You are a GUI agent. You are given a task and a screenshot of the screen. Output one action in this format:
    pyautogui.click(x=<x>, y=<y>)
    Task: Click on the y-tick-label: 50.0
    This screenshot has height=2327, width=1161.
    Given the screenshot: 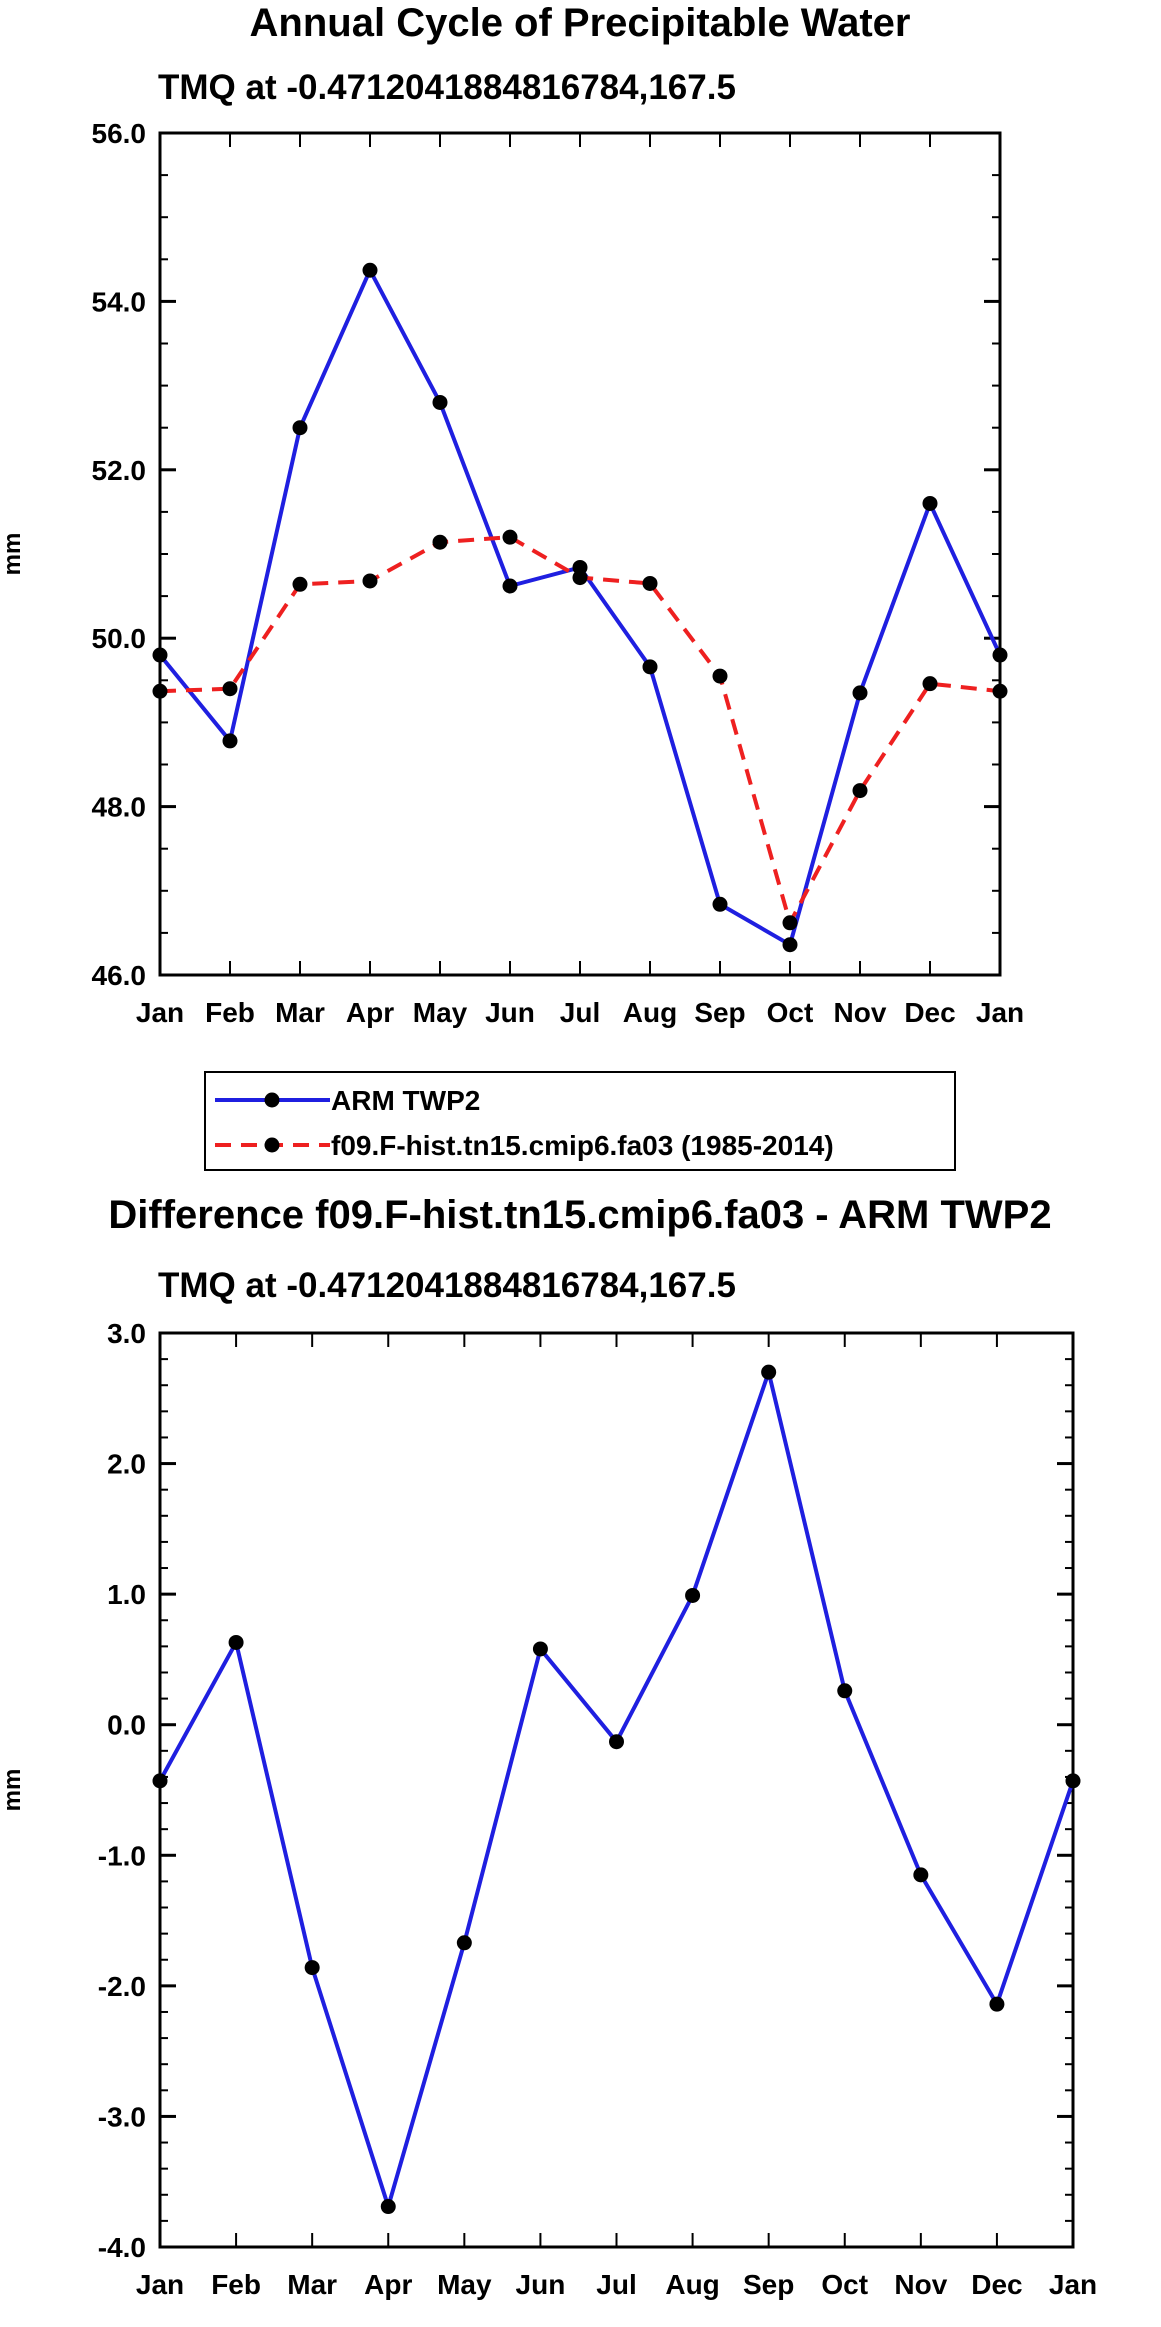 What is the action you would take?
    pyautogui.click(x=119, y=638)
    